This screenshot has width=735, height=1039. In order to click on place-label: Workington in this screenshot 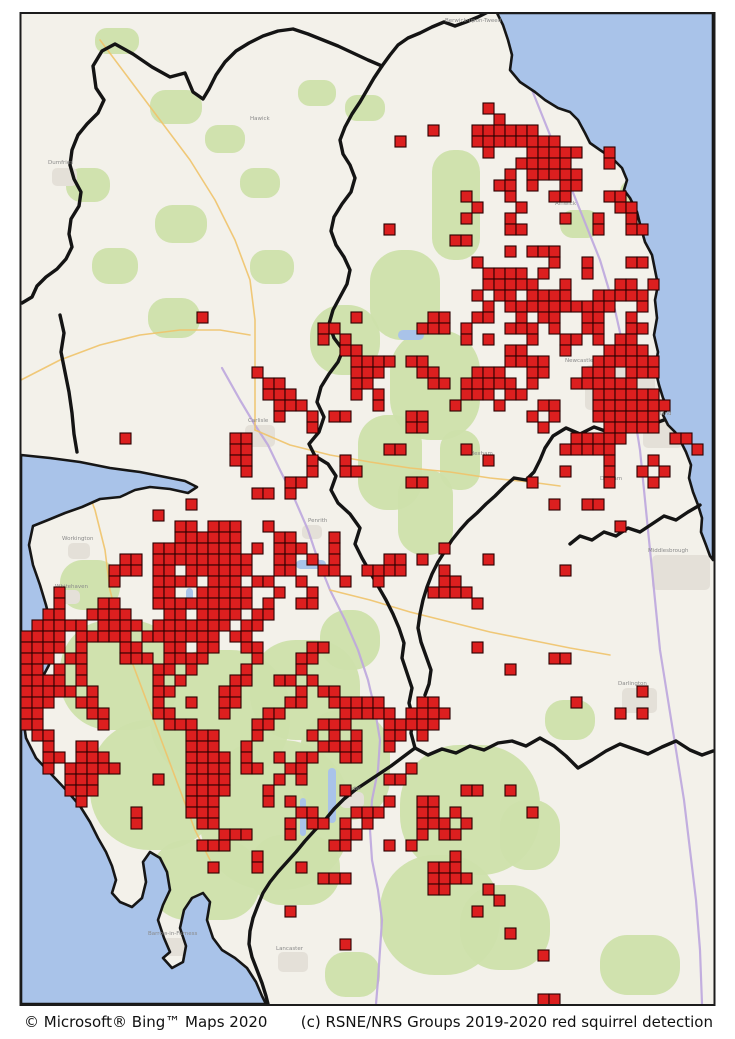, I will do `click(78, 539)`.